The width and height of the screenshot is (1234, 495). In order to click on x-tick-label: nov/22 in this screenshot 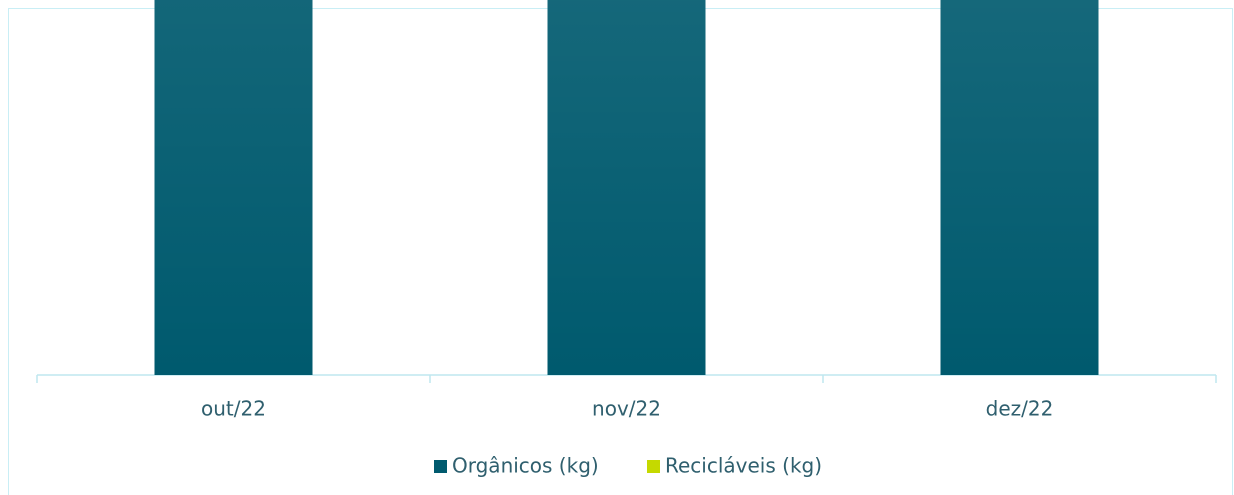, I will do `click(626, 409)`.